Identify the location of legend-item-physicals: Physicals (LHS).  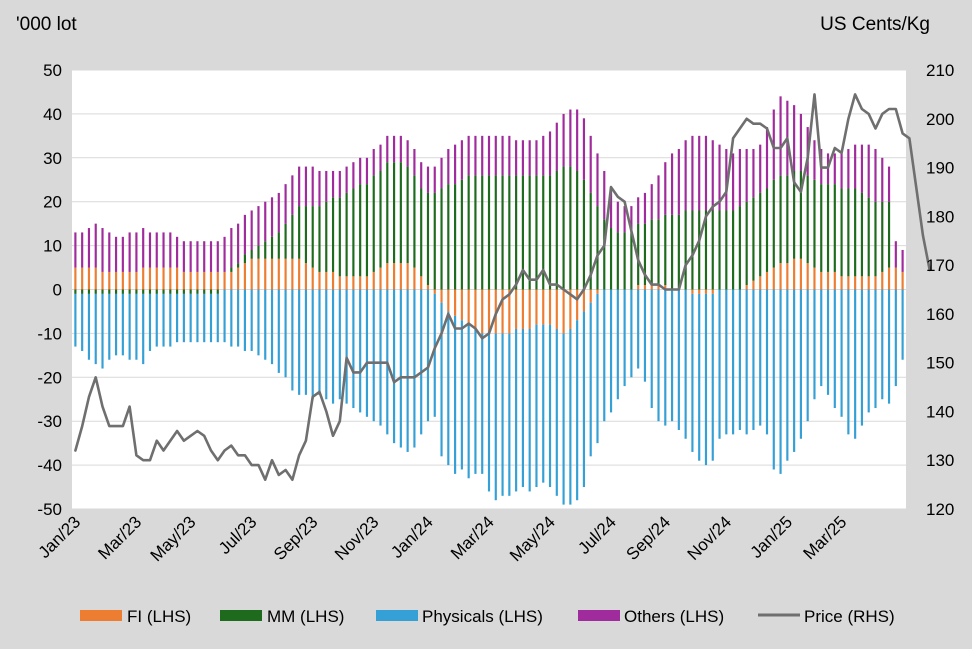
(459, 616).